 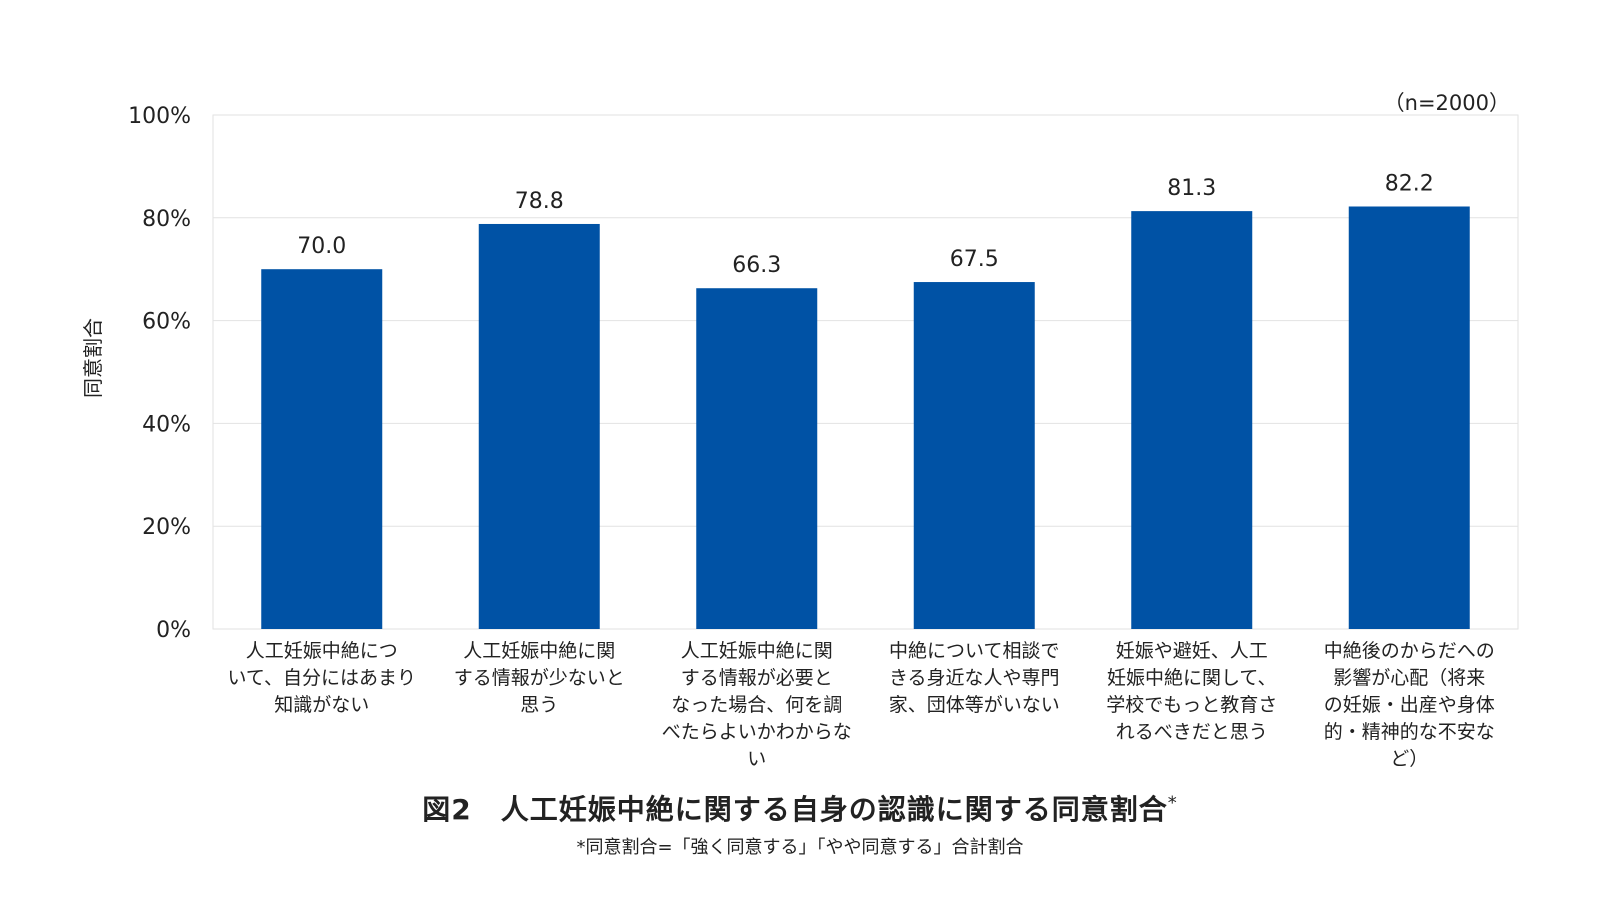 I want to click on y-tick-label: 40%, so click(x=166, y=424).